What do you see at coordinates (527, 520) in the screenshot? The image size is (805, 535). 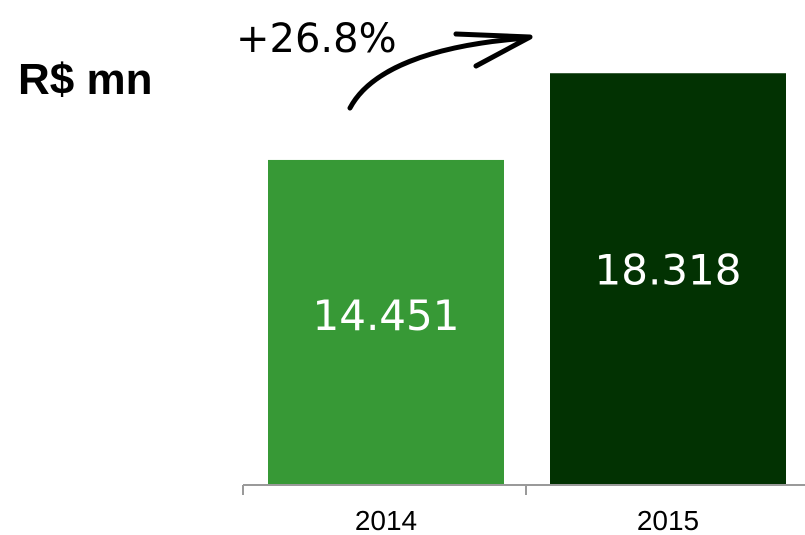 I see `x-tick-labels: 2014 2015` at bounding box center [527, 520].